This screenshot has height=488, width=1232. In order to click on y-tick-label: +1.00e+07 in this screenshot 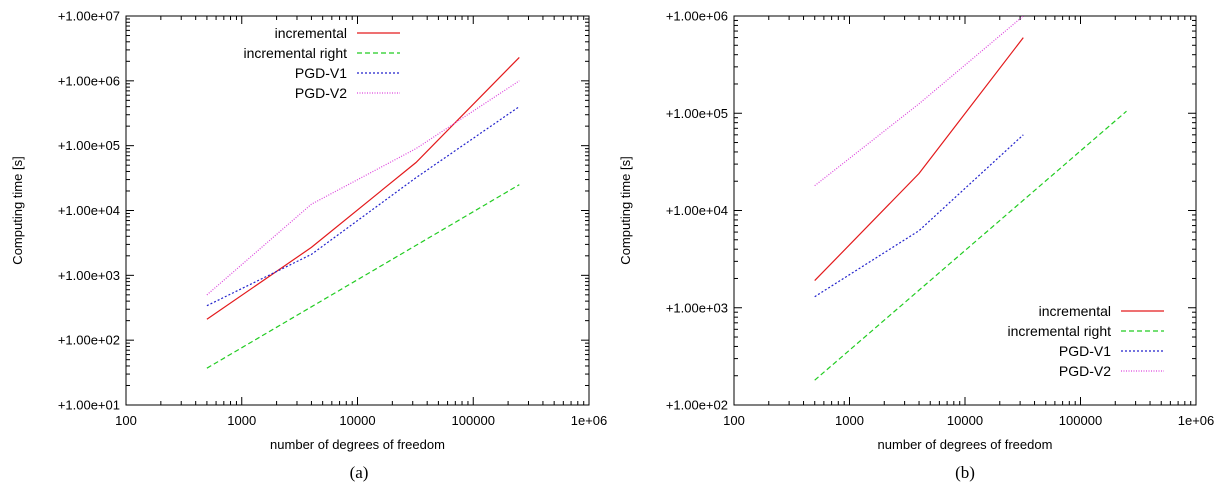, I will do `click(89, 16)`.